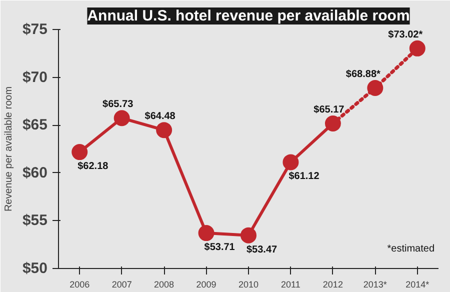  What do you see at coordinates (332, 285) in the screenshot?
I see `x-tick-label: 2012` at bounding box center [332, 285].